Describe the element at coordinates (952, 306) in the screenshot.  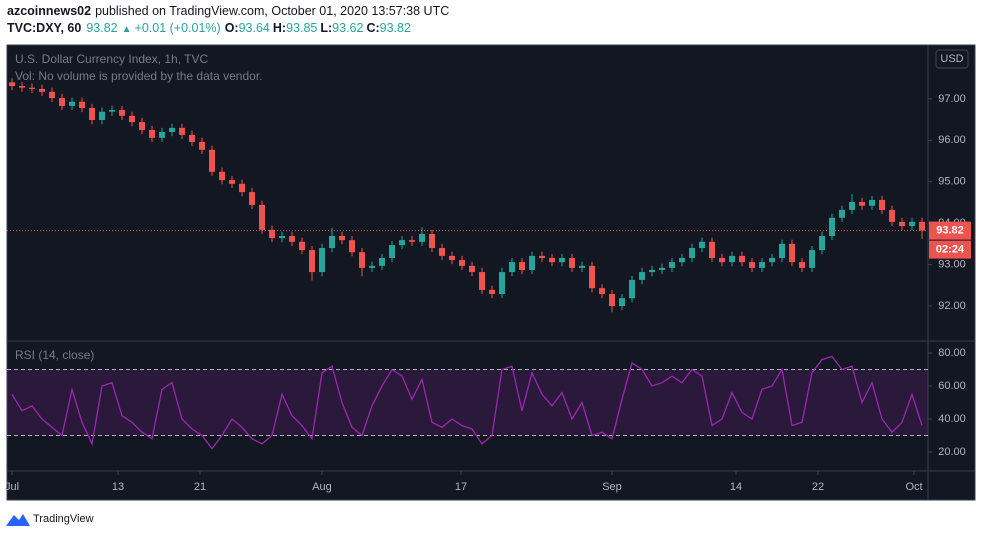
I see `y-tick-label: 92.00` at that location.